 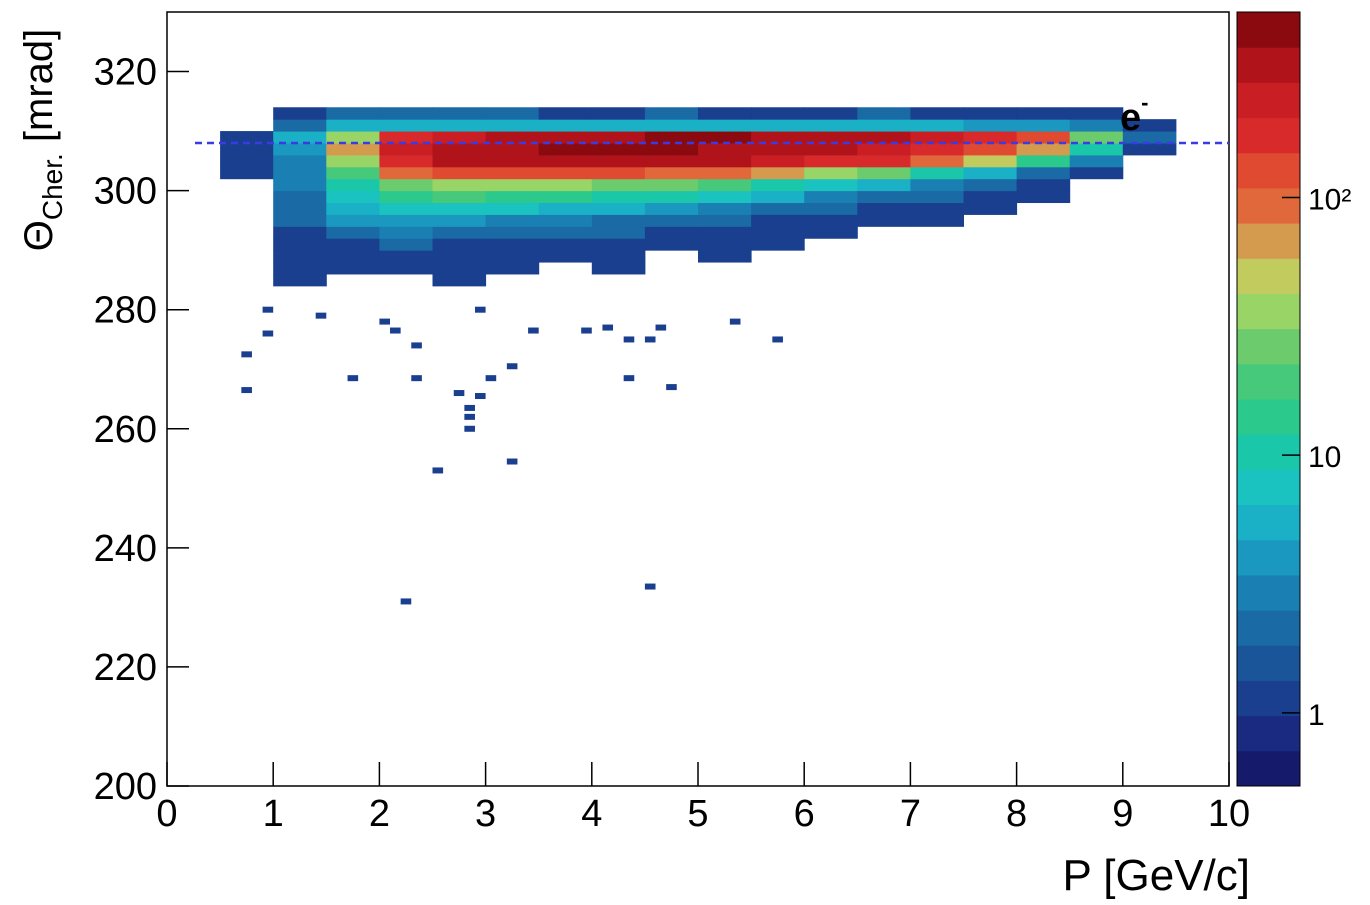 I want to click on x-axis-label: P [GeV/c], so click(x=1157, y=875).